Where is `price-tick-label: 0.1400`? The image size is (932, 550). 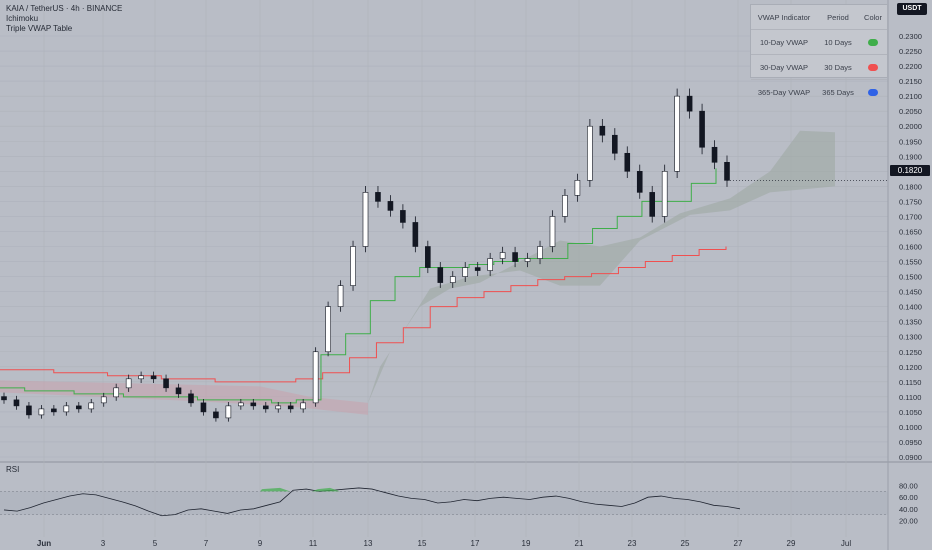 price-tick-label: 0.1400 is located at coordinates (910, 307).